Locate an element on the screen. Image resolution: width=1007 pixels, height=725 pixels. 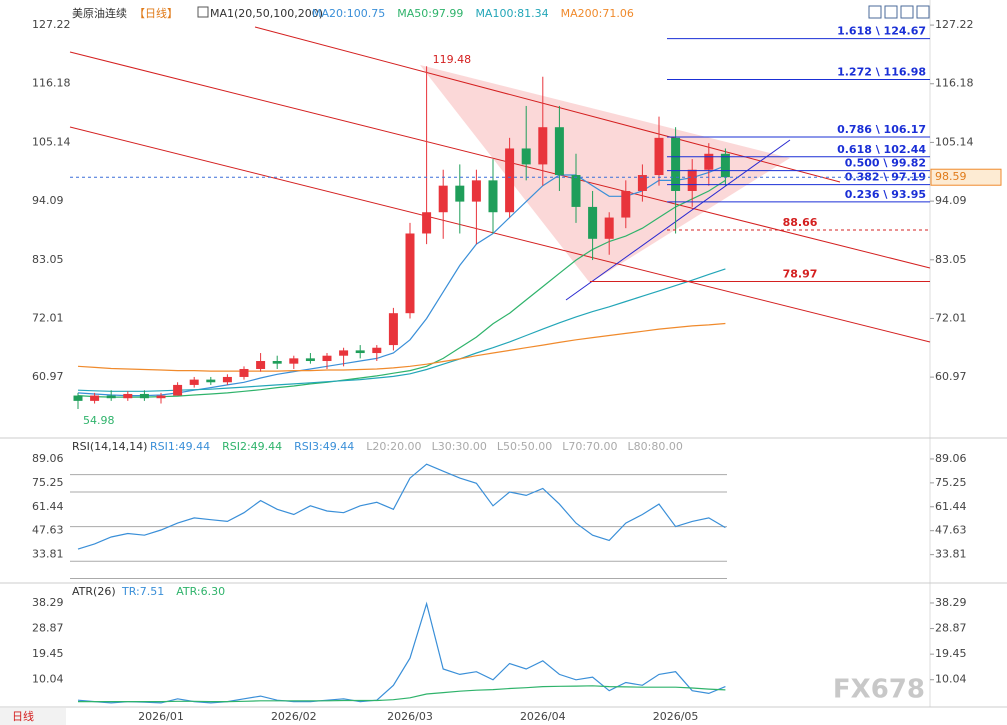
high-annotation: 119.48 is located at coordinates (452, 59).